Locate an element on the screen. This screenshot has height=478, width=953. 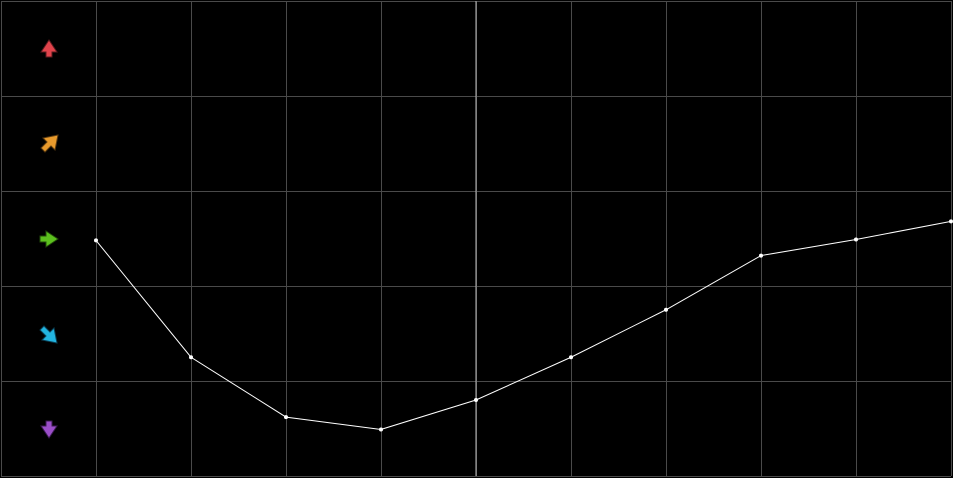
arrow-right is located at coordinates (49, 239).